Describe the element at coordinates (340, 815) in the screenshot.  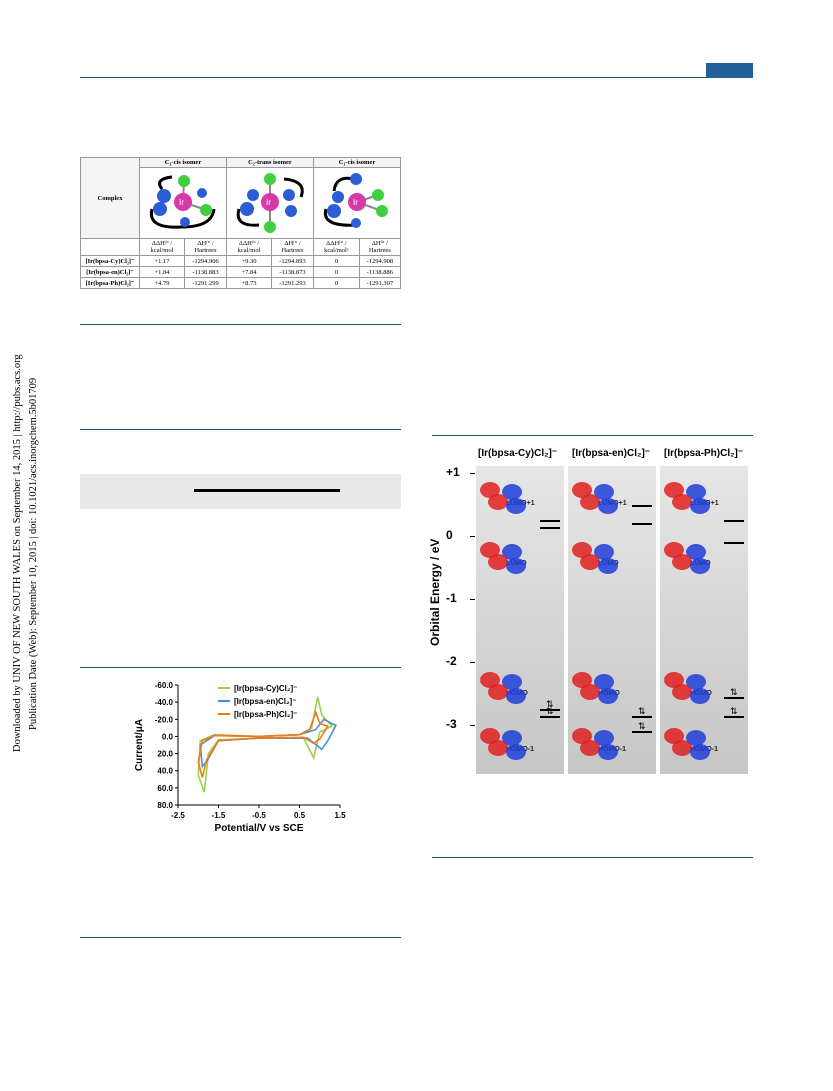
I see `x-tick-label: 1.5` at that location.